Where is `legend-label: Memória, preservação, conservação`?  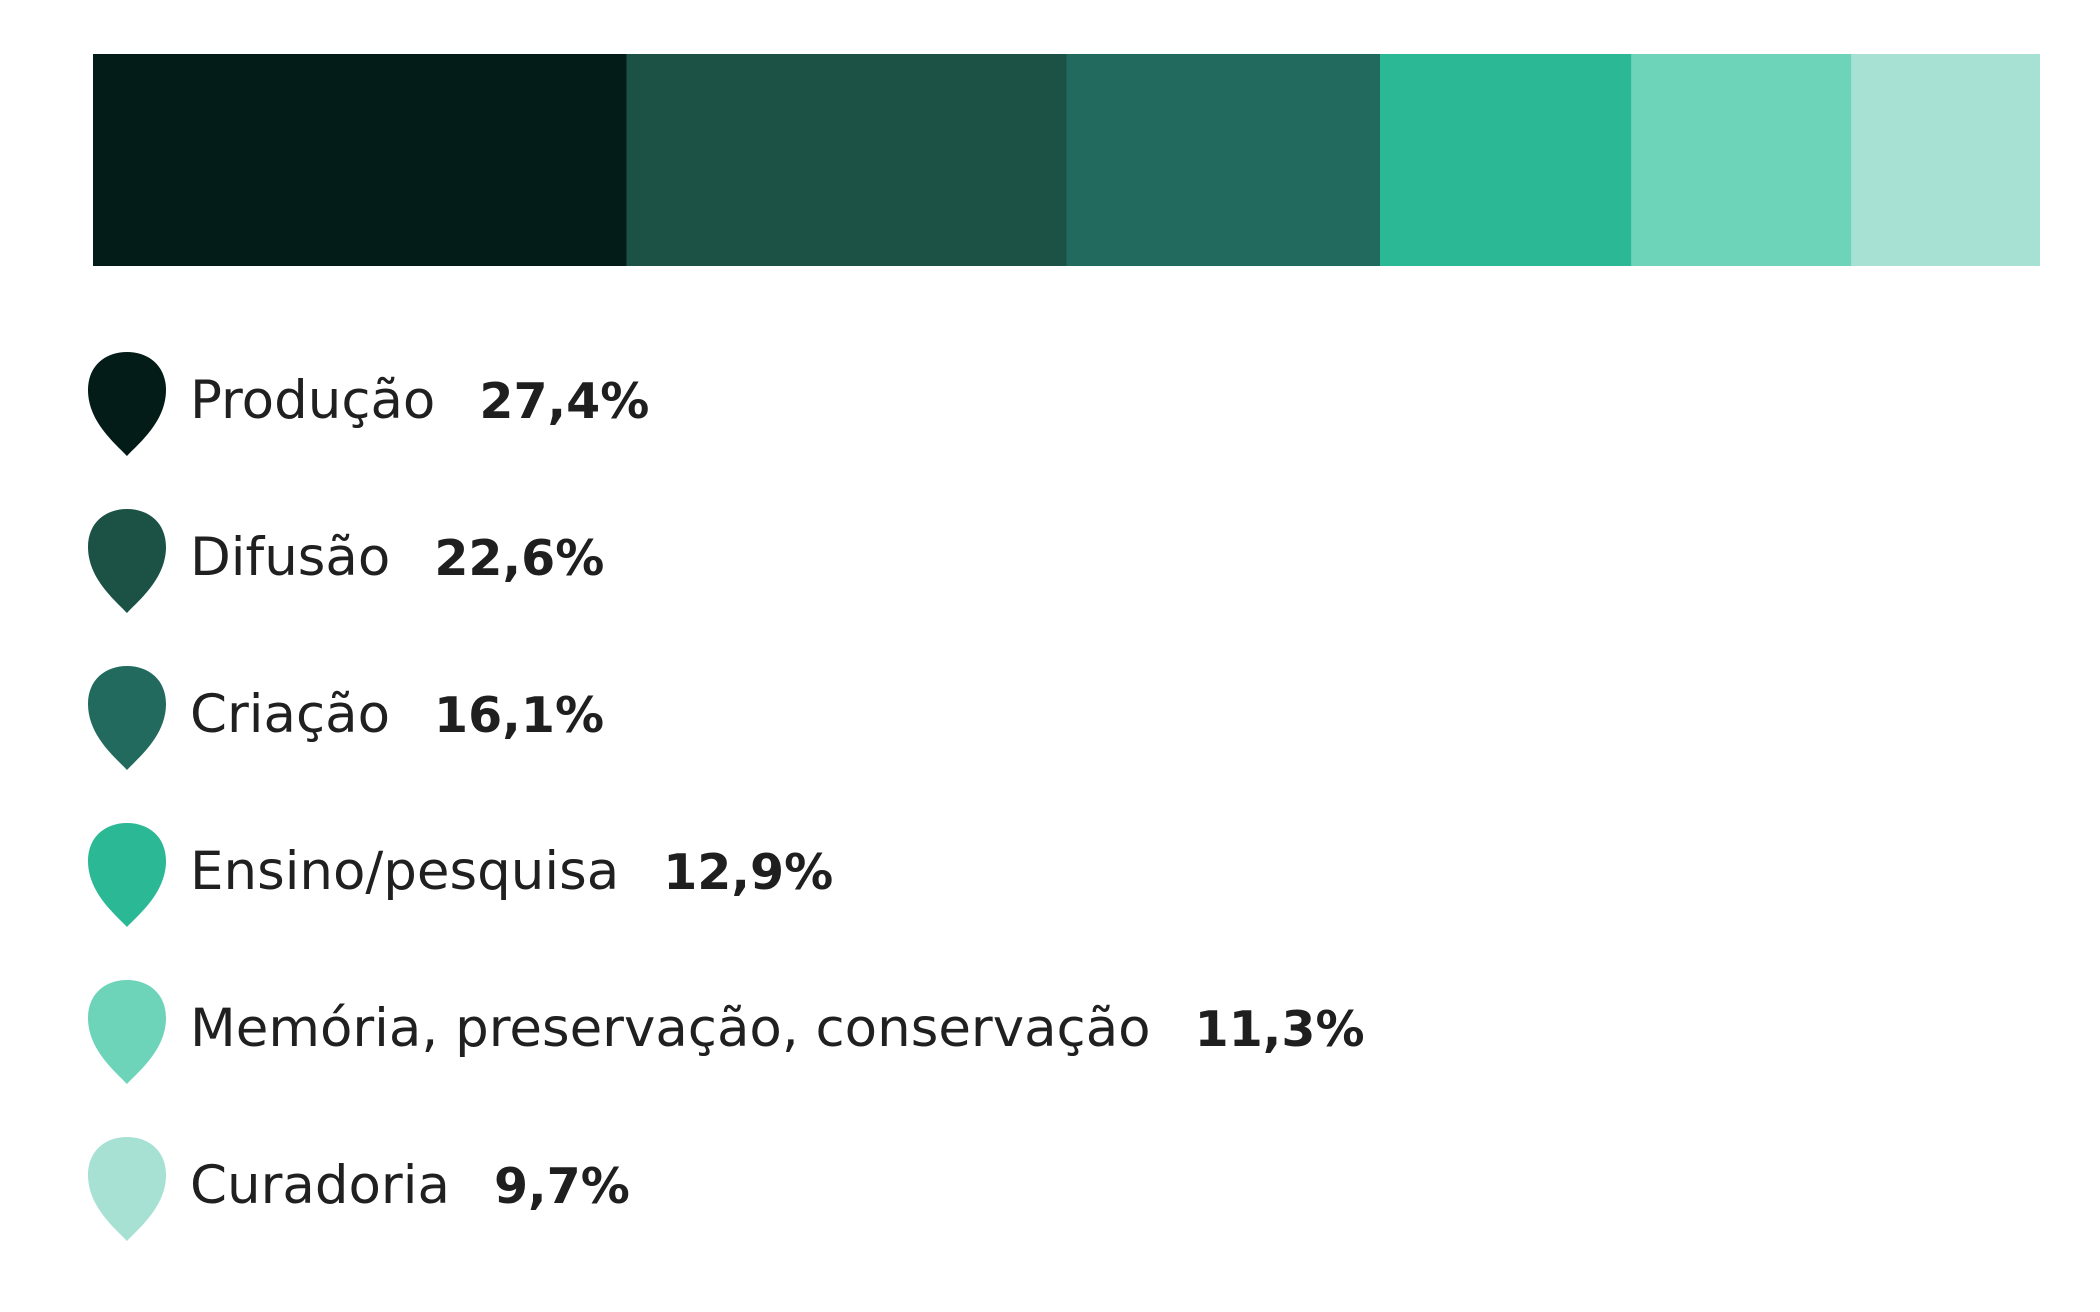 legend-label: Memória, preservação, conservação is located at coordinates (670, 1028).